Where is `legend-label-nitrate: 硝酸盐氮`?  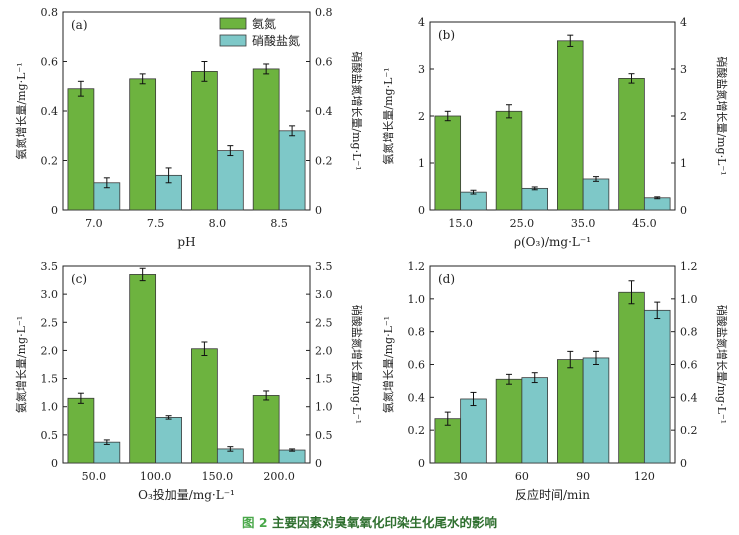 legend-label-nitrate: 硝酸盐氮 is located at coordinates (276, 40).